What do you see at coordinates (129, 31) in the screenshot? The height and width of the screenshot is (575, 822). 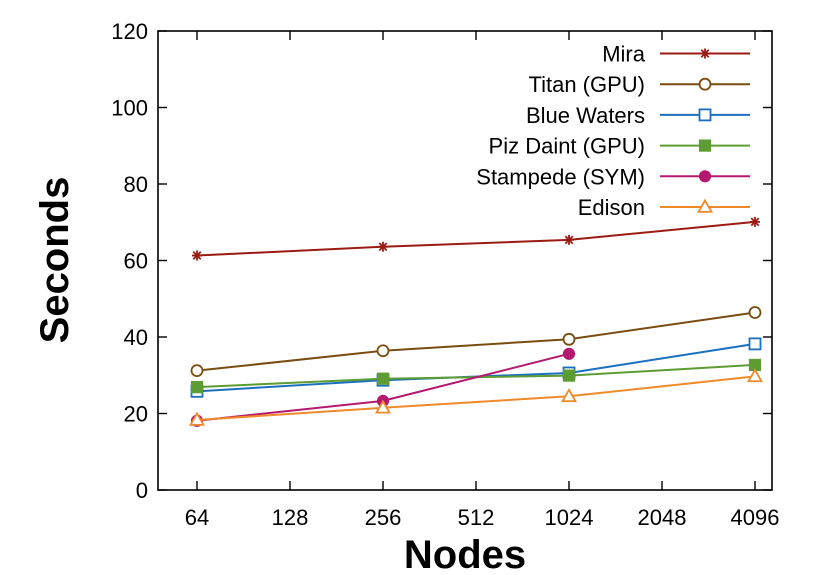 I see `y-tick-label: 120` at bounding box center [129, 31].